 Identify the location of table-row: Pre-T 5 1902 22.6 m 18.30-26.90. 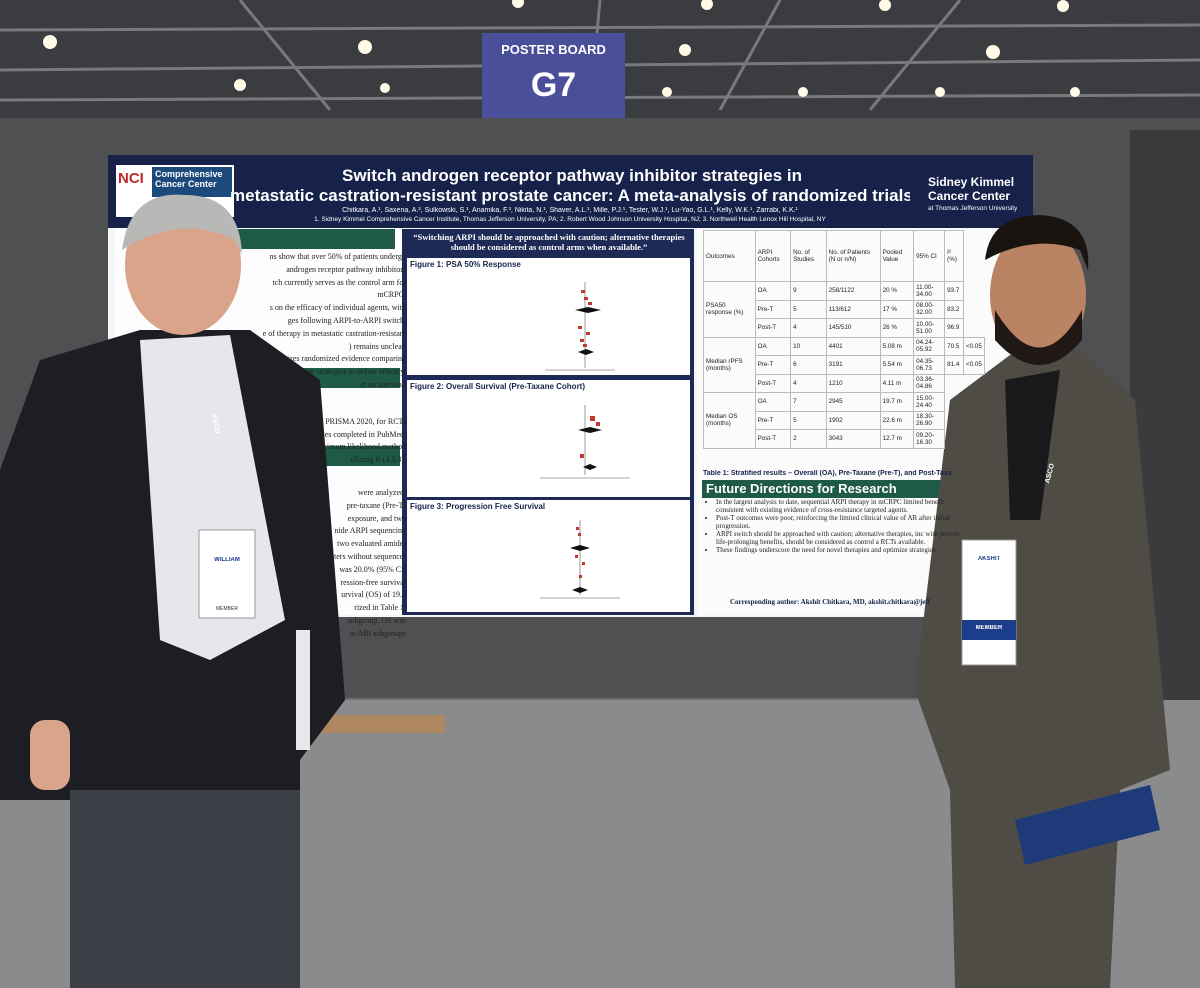
(844, 420).